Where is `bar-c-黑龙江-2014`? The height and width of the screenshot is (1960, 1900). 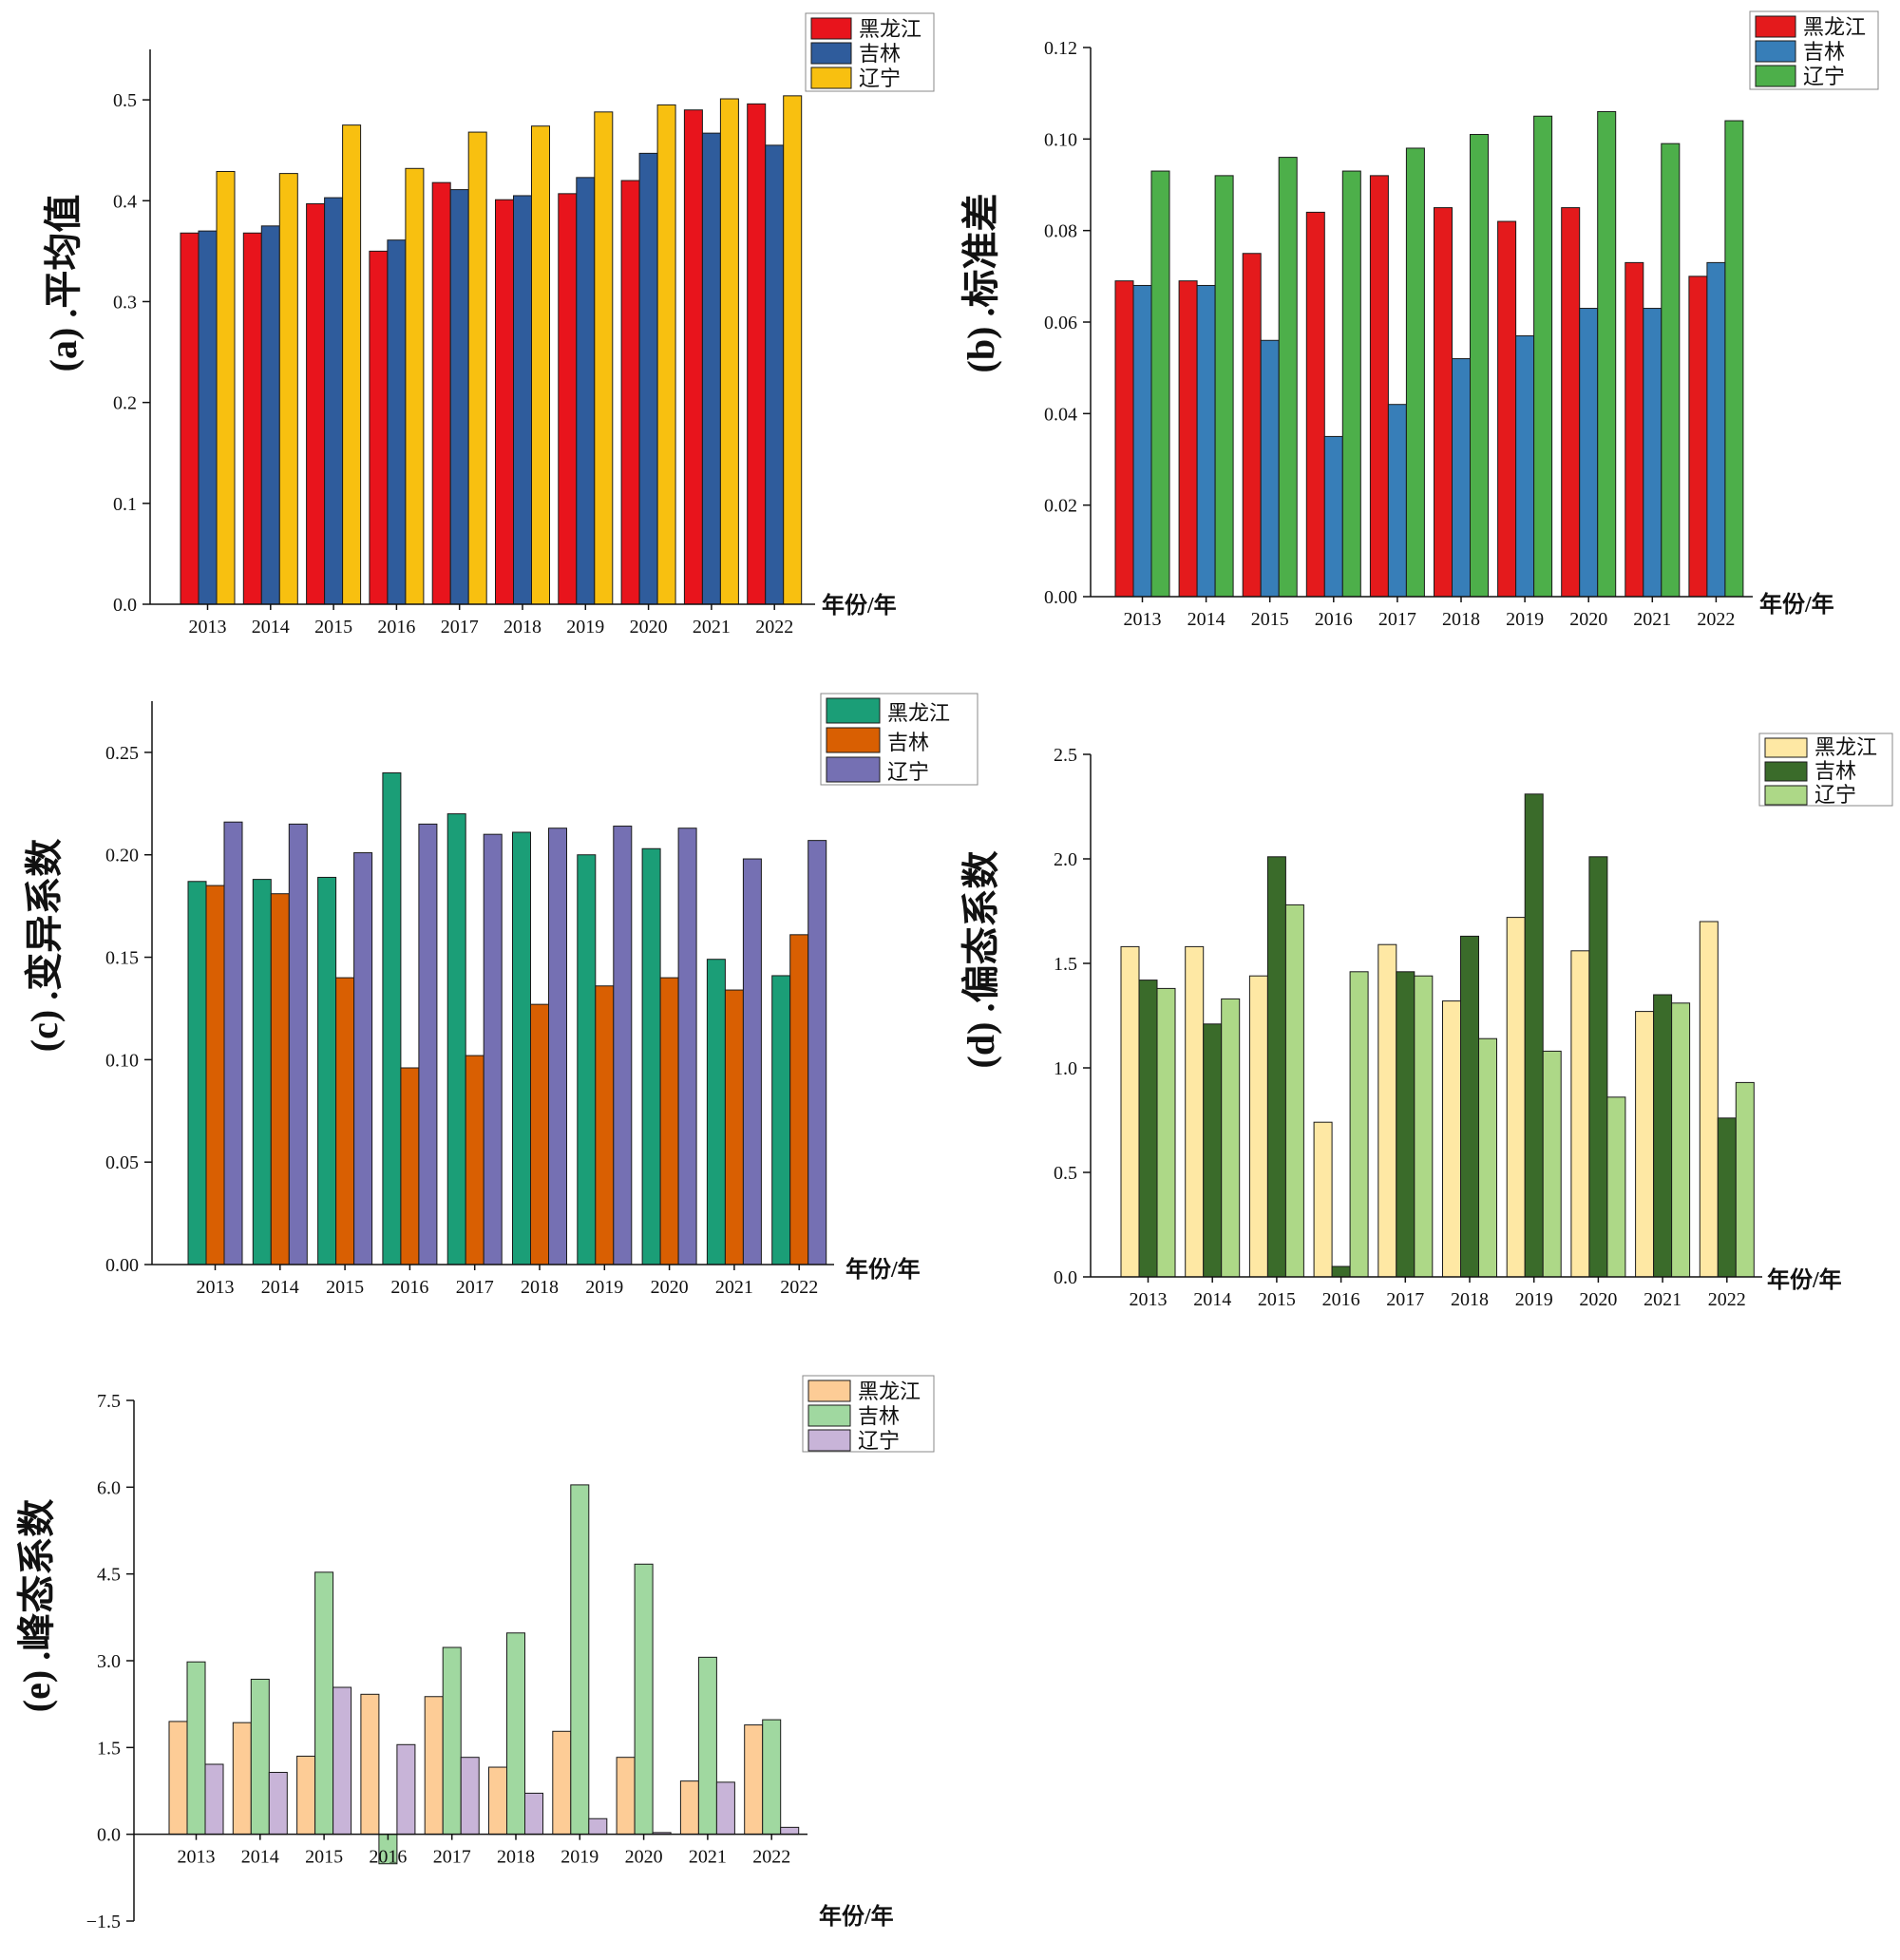
bar-c-黑龙江-2014 is located at coordinates (262, 1072).